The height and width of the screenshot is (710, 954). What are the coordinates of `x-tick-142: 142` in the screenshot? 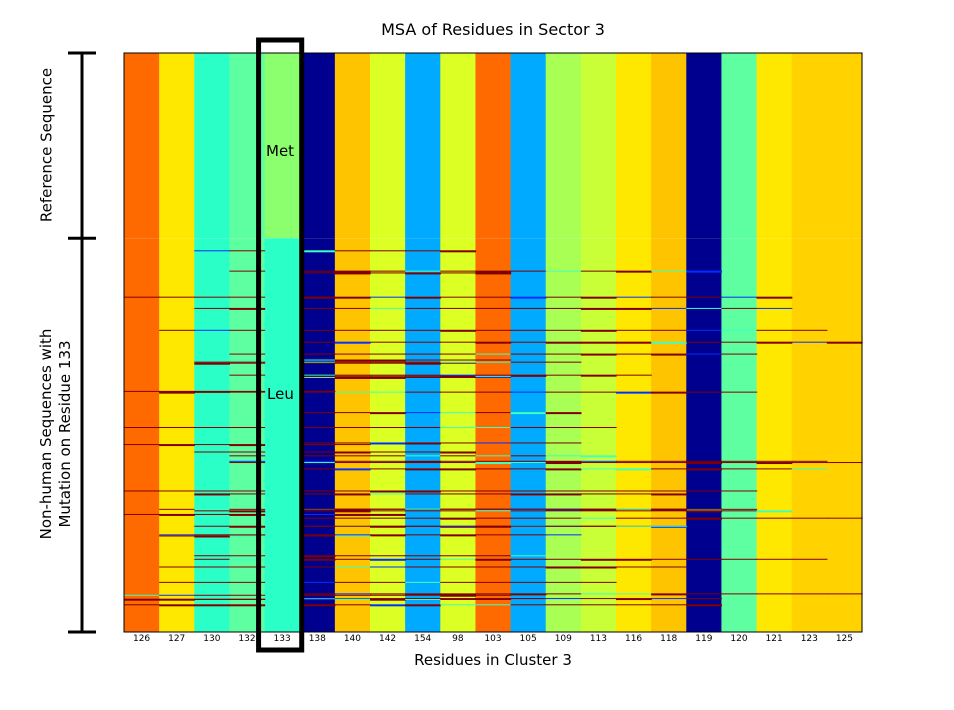 It's located at (387, 639).